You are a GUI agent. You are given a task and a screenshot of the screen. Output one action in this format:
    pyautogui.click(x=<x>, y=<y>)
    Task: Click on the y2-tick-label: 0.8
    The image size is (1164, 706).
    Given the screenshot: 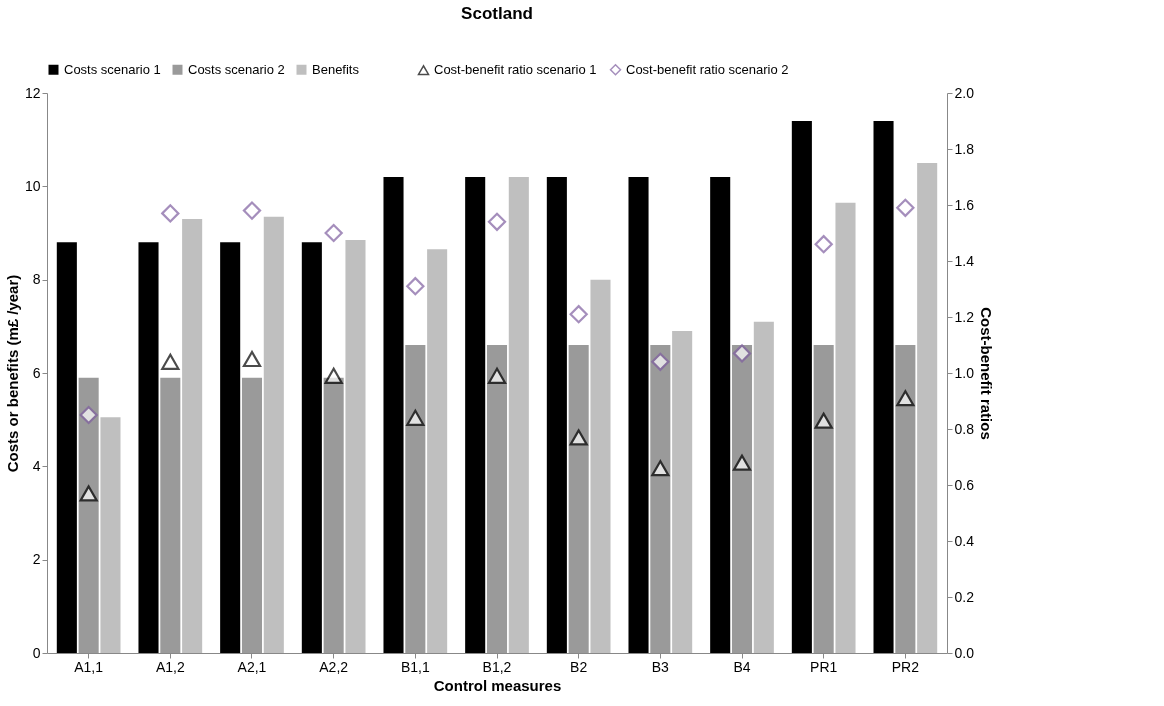 What is the action you would take?
    pyautogui.click(x=964, y=428)
    